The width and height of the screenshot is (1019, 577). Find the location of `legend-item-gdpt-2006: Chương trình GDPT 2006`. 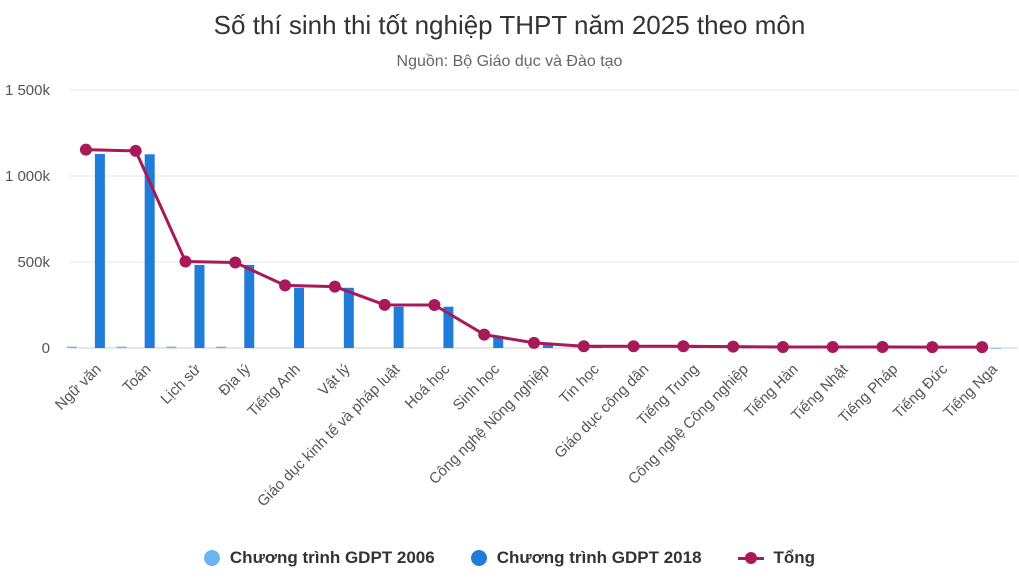

legend-item-gdpt-2006: Chương trình GDPT 2006 is located at coordinates (319, 558).